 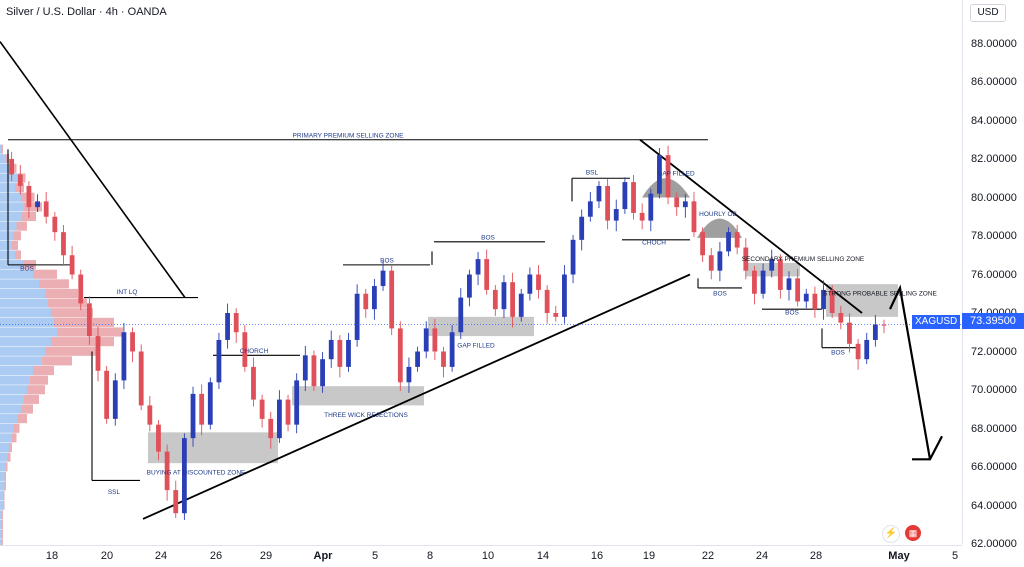 I want to click on three-wick-label: THREE WICK REJECTIONS, so click(x=366, y=415).